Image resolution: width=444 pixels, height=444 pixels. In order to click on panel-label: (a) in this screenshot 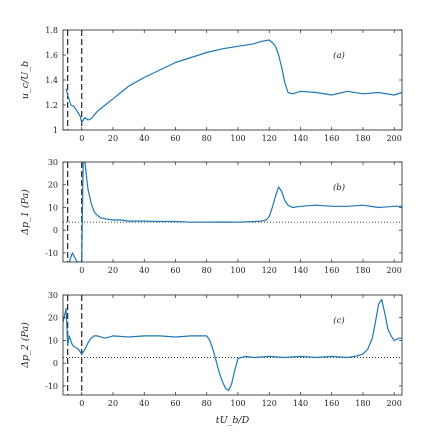, I will do `click(339, 55)`.